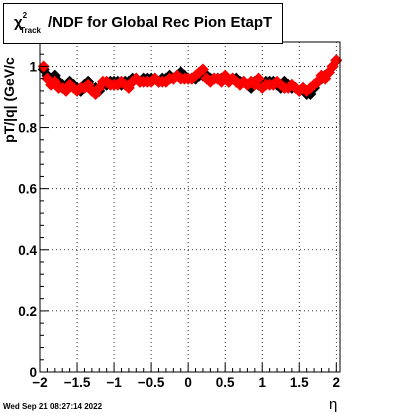 The image size is (400, 414). What do you see at coordinates (33, 66) in the screenshot?
I see `y-tick-label: 1` at bounding box center [33, 66].